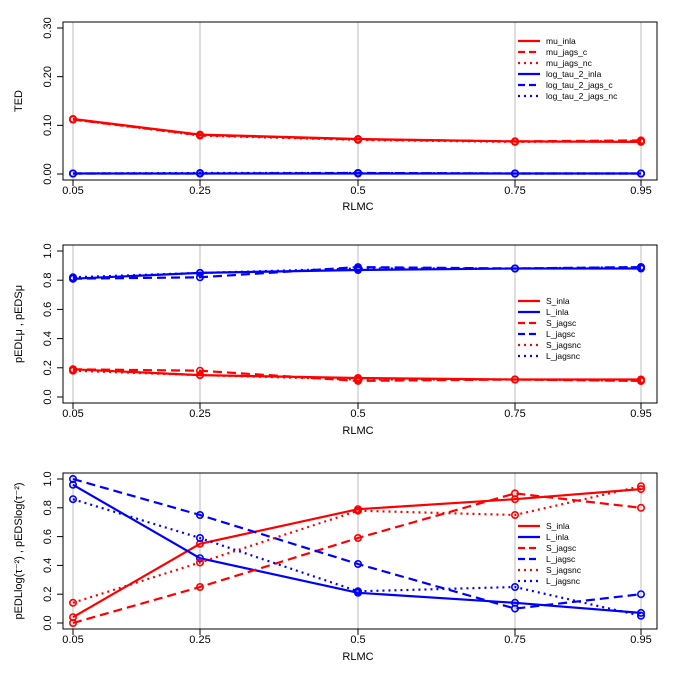 The height and width of the screenshot is (681, 676). I want to click on legend-label: mu_inla, so click(561, 41).